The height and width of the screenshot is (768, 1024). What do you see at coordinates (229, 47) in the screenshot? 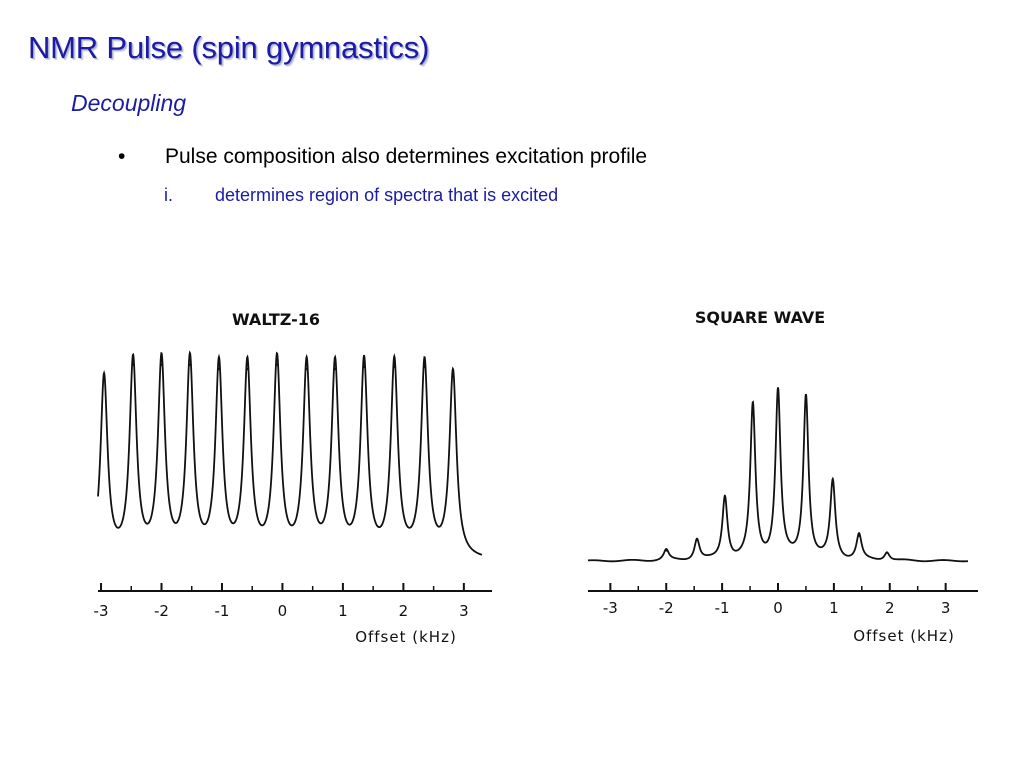
I see `slide-title: NMR Pulse (spin gymnastics)` at bounding box center [229, 47].